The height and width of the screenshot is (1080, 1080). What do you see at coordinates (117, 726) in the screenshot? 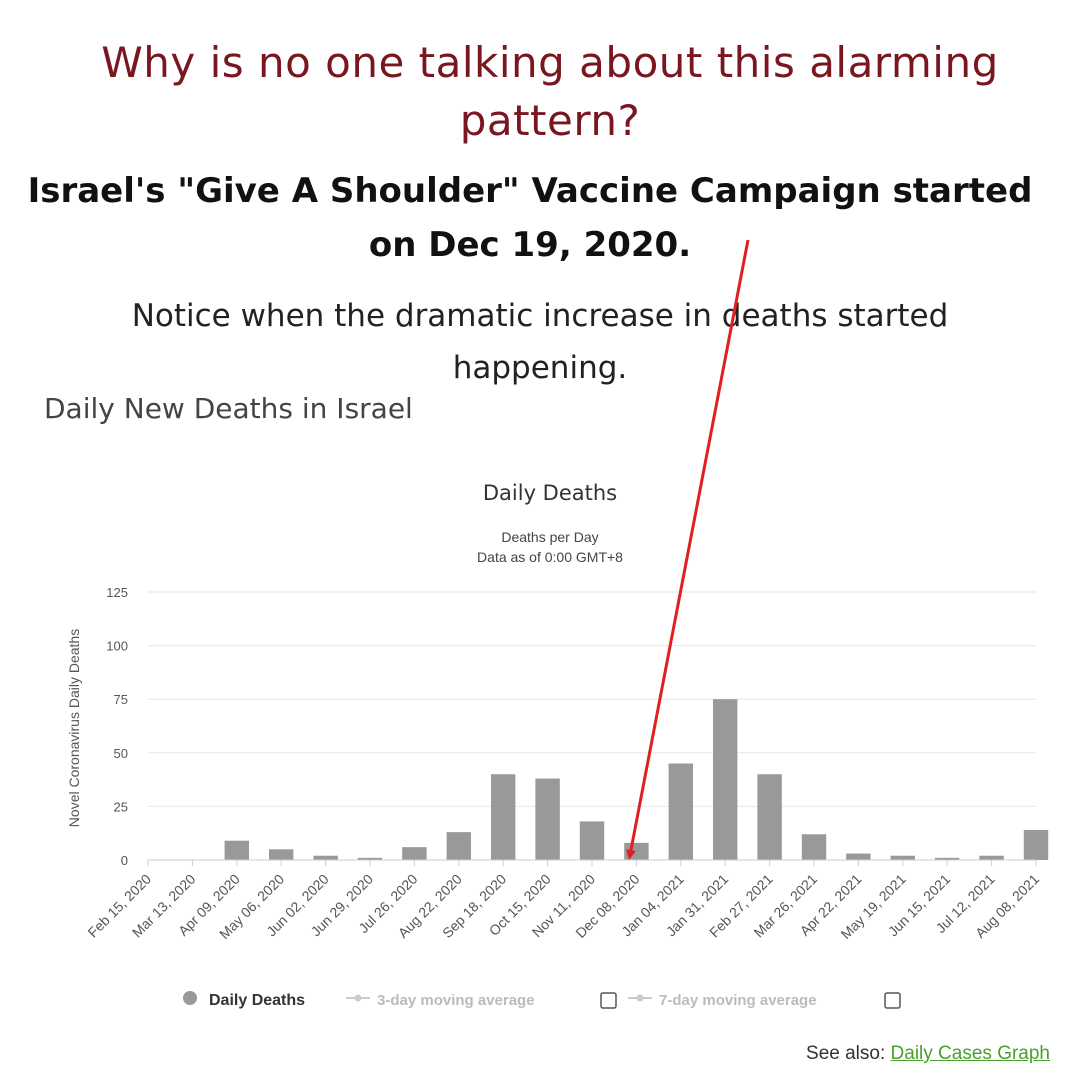
I see `y-axis: 0 25 50 75 100 125` at bounding box center [117, 726].